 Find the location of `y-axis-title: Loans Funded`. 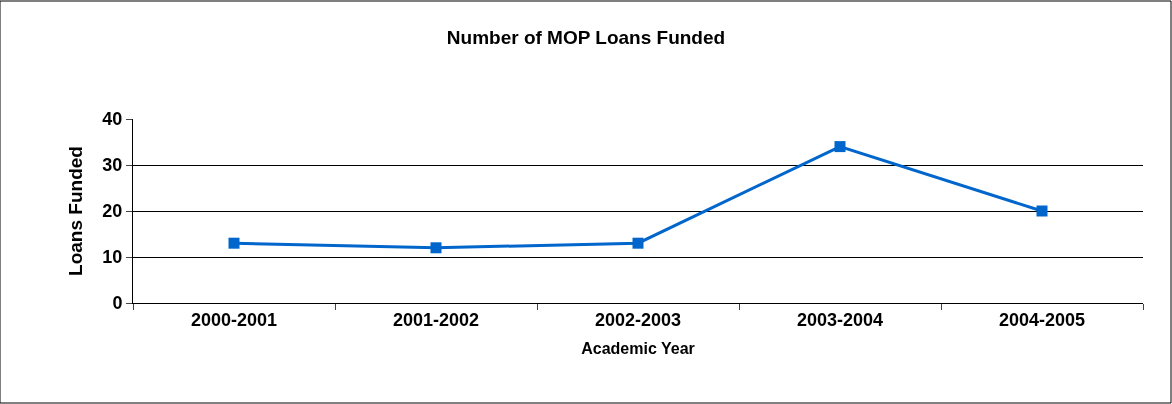

y-axis-title: Loans Funded is located at coordinates (76, 211).